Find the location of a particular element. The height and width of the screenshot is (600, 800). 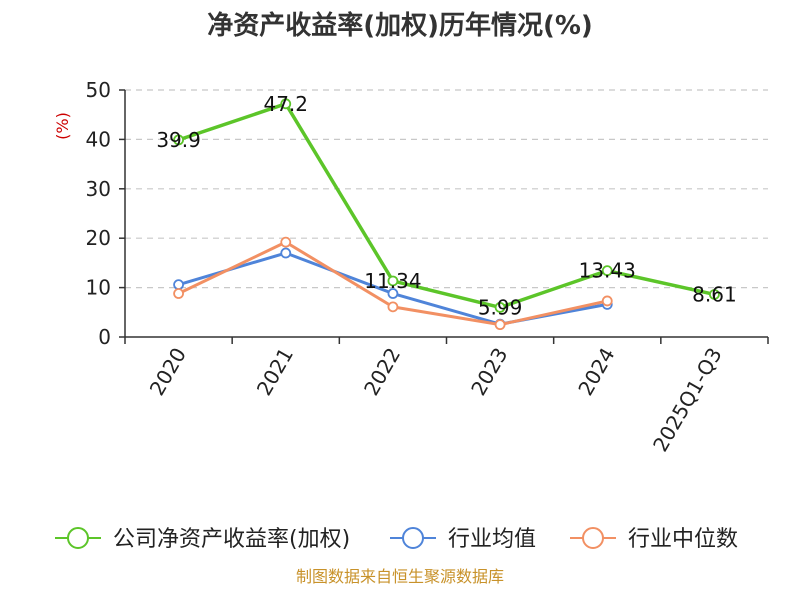

chart-title: 净资产收益率(加权)历年情况(%) is located at coordinates (400, 25).